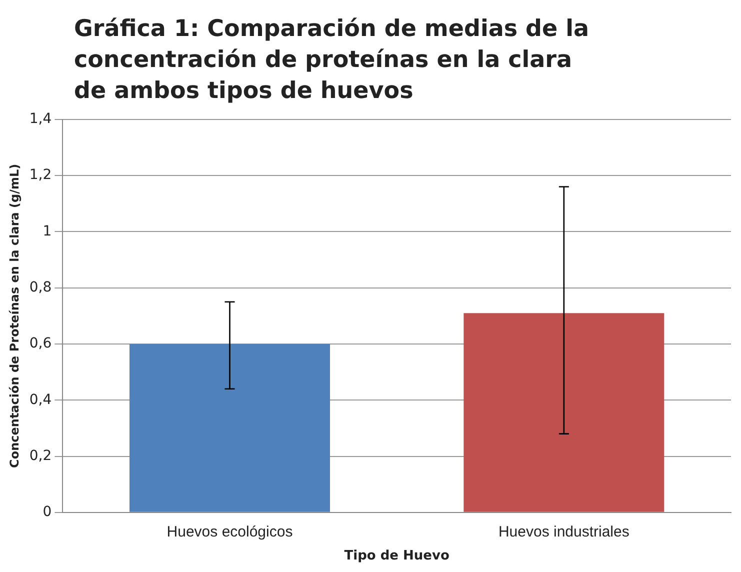 The width and height of the screenshot is (741, 572). I want to click on y-tick-label: 1,2, so click(40, 175).